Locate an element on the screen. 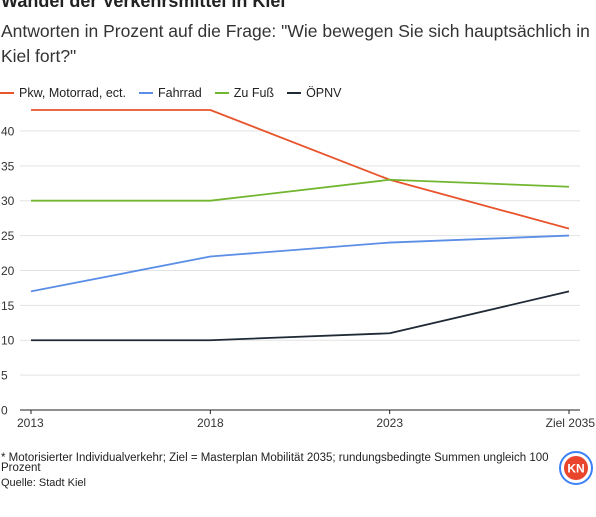 The height and width of the screenshot is (517, 596). y-tick-label: 35 is located at coordinates (8, 166).